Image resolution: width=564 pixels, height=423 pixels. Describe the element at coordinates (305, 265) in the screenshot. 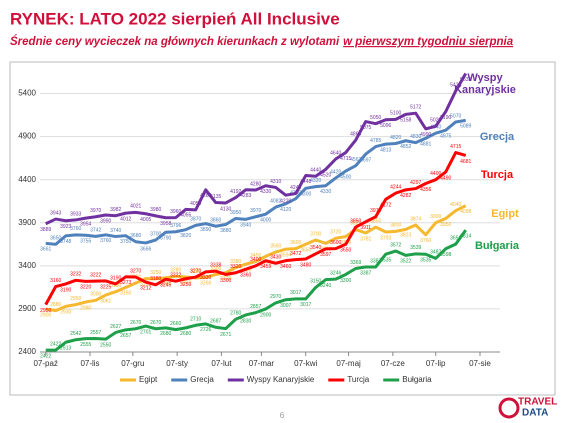

I see `data-label: 3480` at that location.